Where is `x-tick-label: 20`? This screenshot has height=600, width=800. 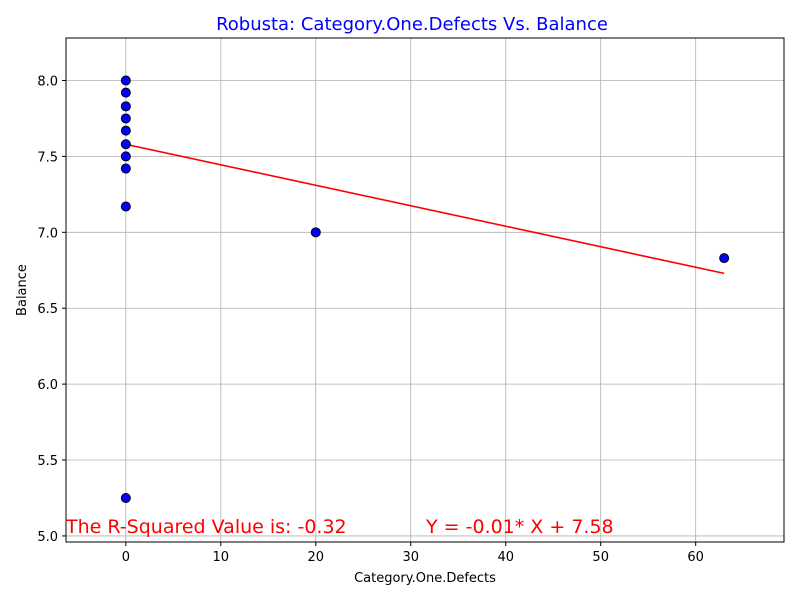 x-tick-label: 20 is located at coordinates (316, 557).